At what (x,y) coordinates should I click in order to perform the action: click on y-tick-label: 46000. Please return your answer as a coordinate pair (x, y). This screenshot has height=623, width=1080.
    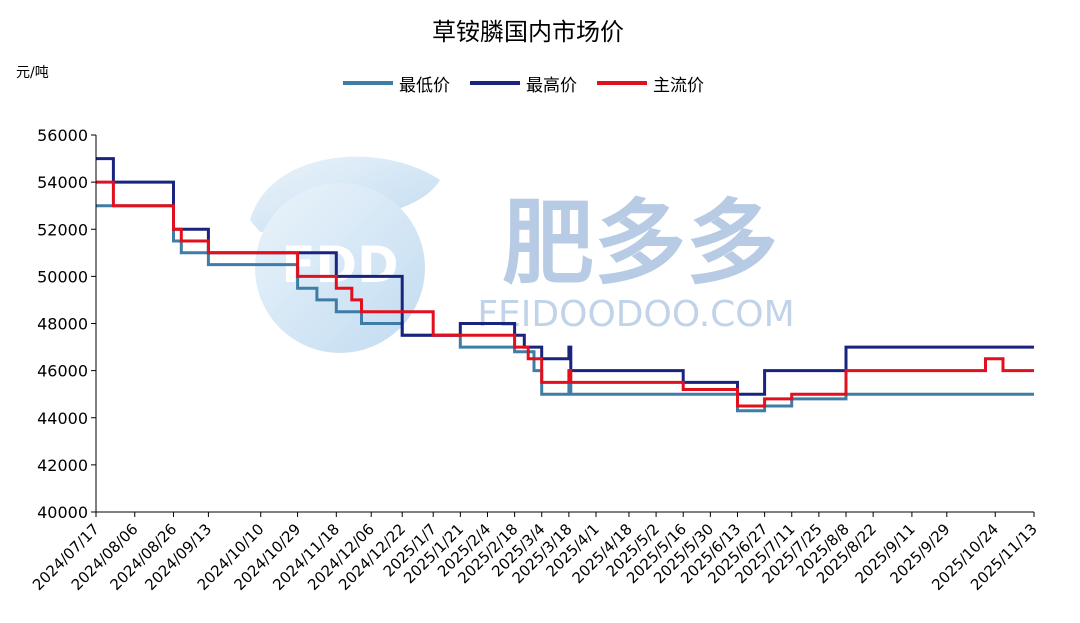
    Looking at the image, I should click on (62, 371).